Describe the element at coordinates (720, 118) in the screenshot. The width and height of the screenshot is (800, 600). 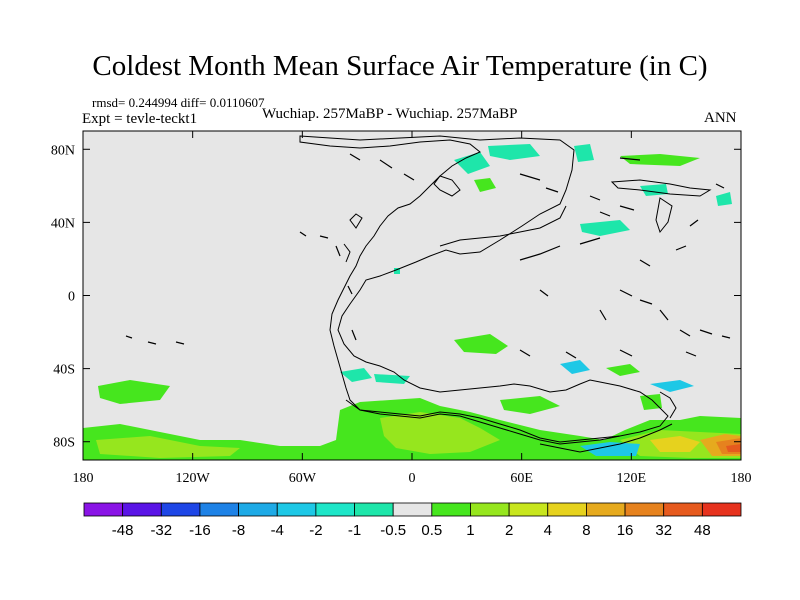
I see `season-label: ANN` at that location.